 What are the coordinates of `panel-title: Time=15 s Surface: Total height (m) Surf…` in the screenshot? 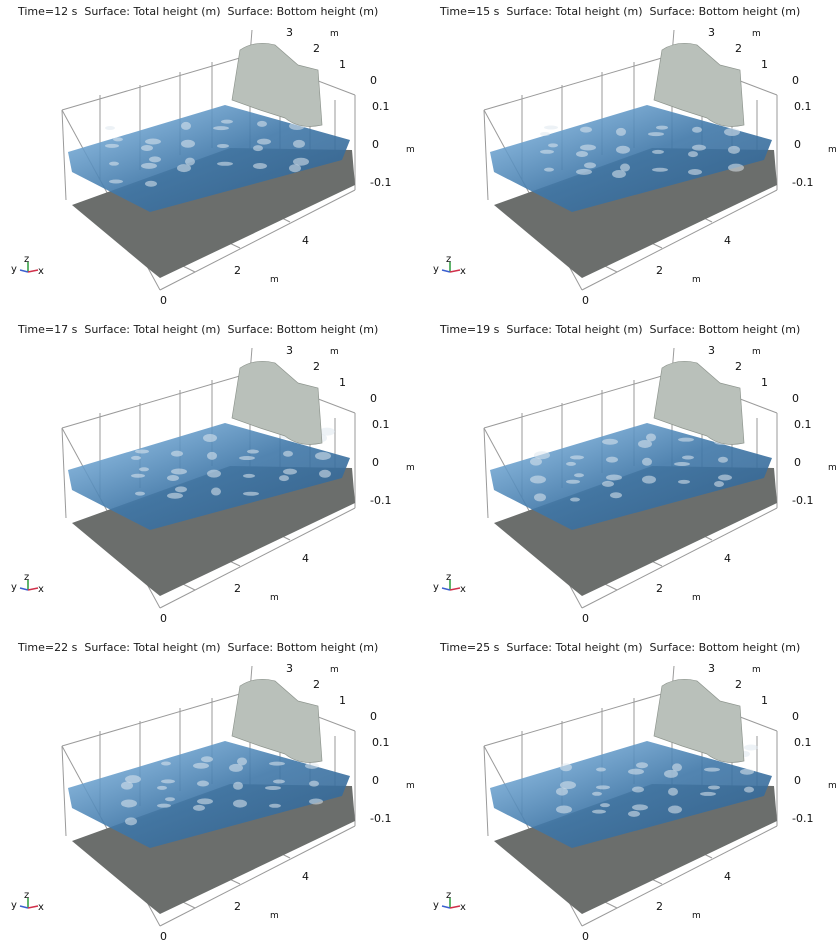 It's located at (620, 11).